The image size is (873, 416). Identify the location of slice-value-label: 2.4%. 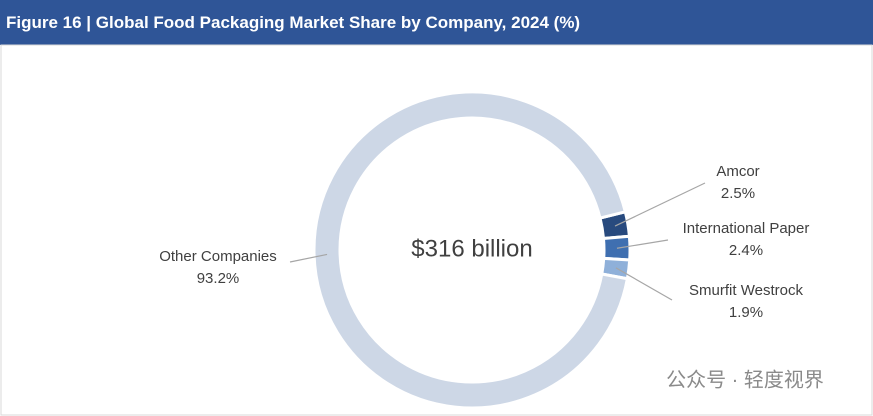
(746, 250).